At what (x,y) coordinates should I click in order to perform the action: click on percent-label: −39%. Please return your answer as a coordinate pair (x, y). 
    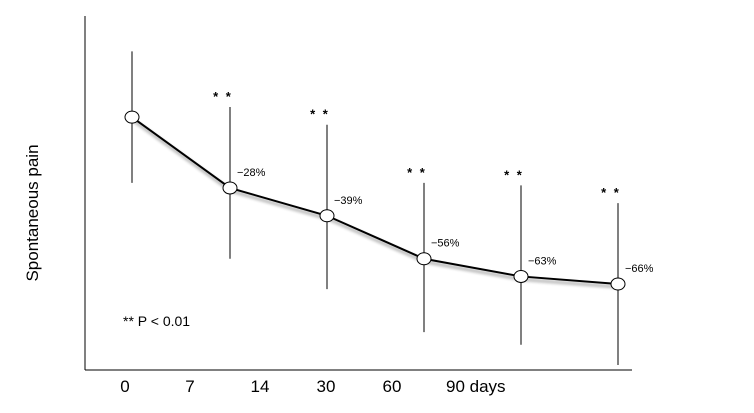
    Looking at the image, I should click on (348, 201).